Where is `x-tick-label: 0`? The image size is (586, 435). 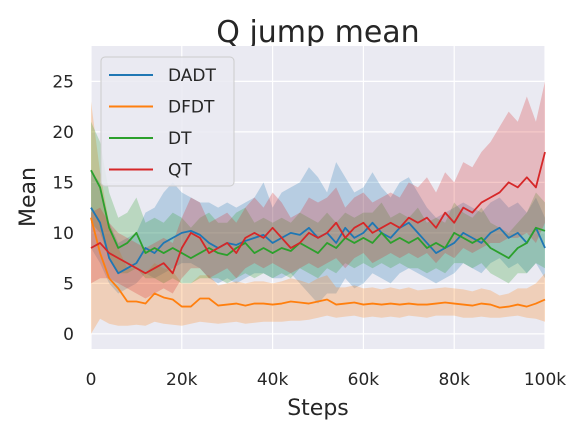 x-tick-label: 0 is located at coordinates (91, 380).